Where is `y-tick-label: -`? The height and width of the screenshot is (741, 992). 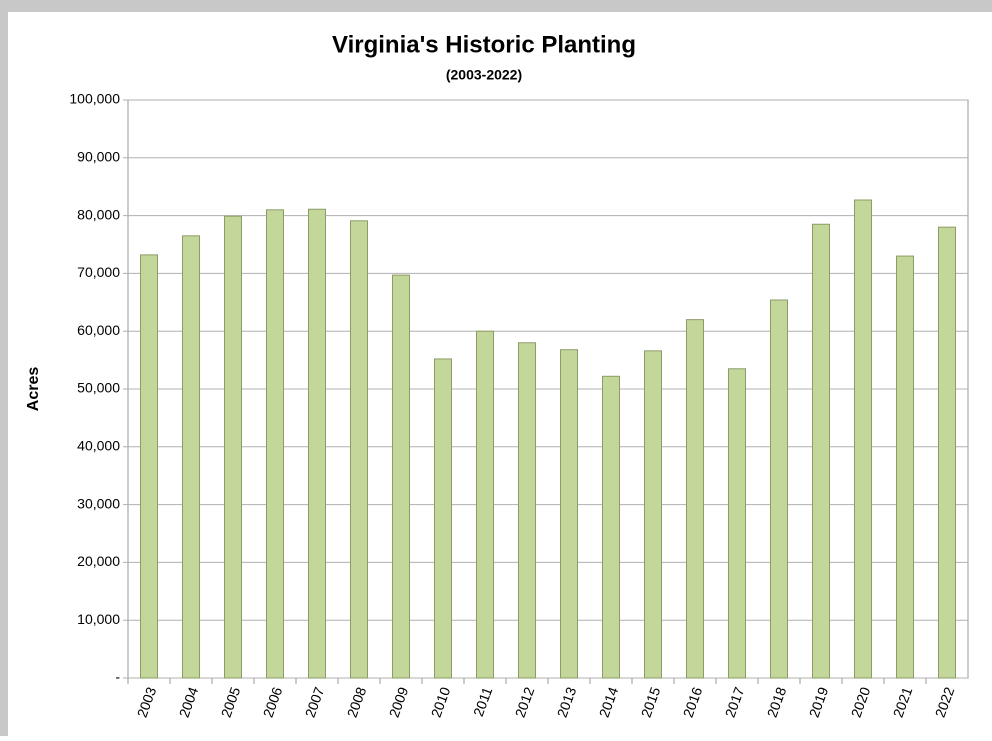 y-tick-label: - is located at coordinates (117, 677).